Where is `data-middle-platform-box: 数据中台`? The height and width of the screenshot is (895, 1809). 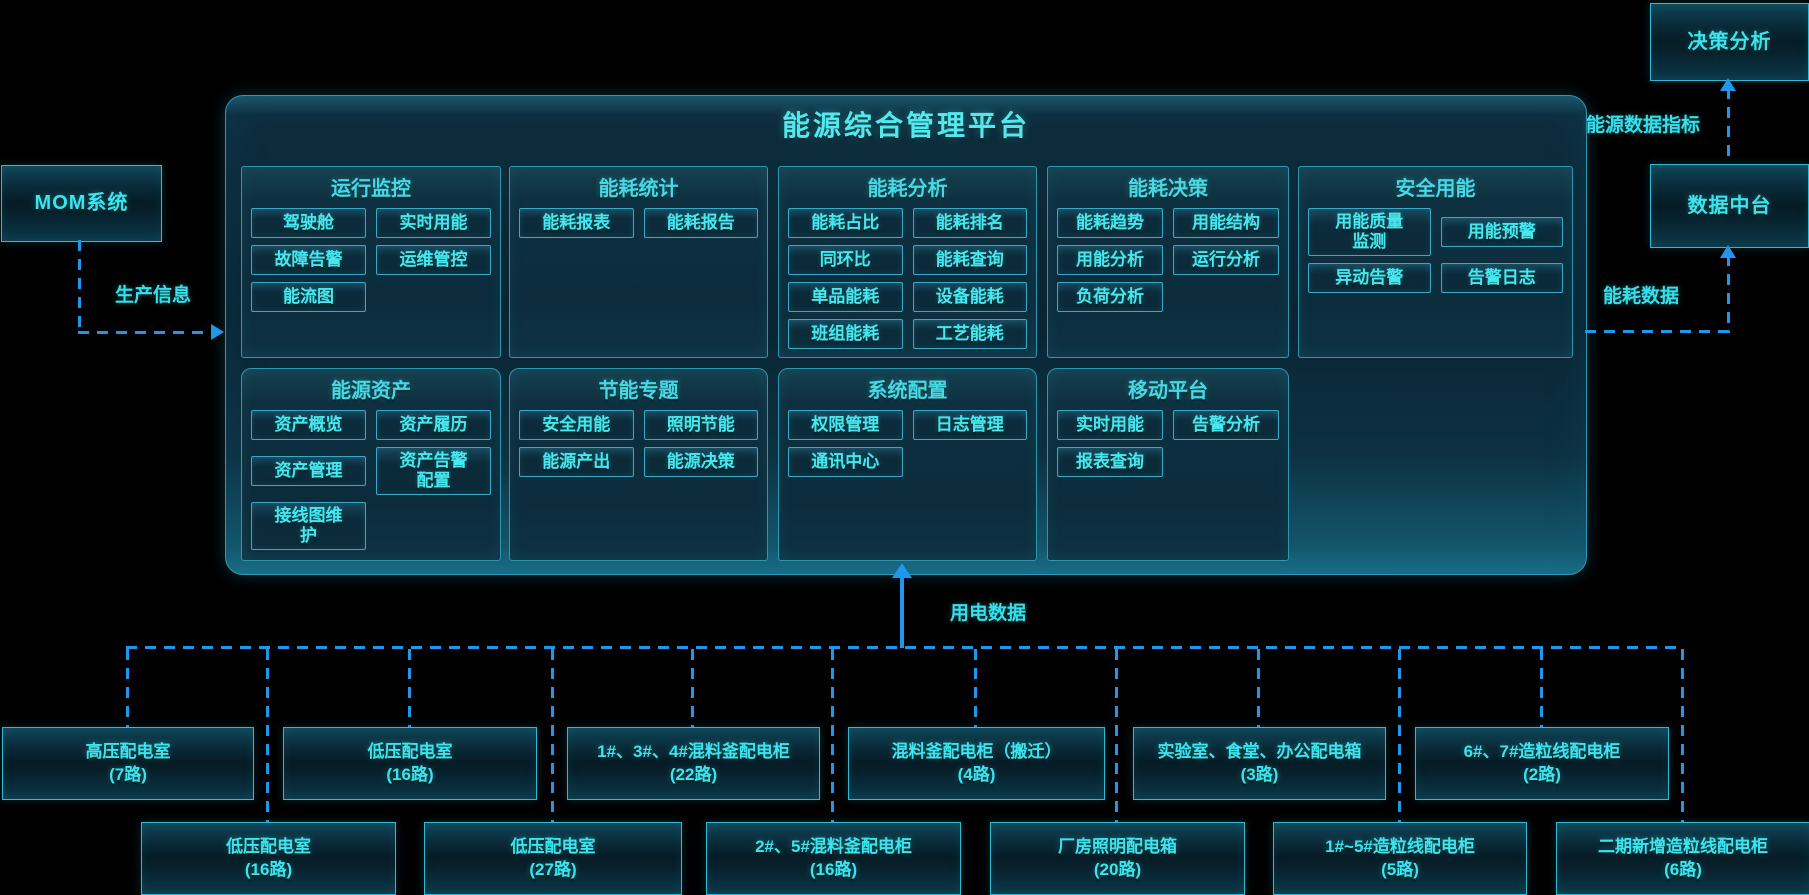
data-middle-platform-box: 数据中台 is located at coordinates (1729, 206).